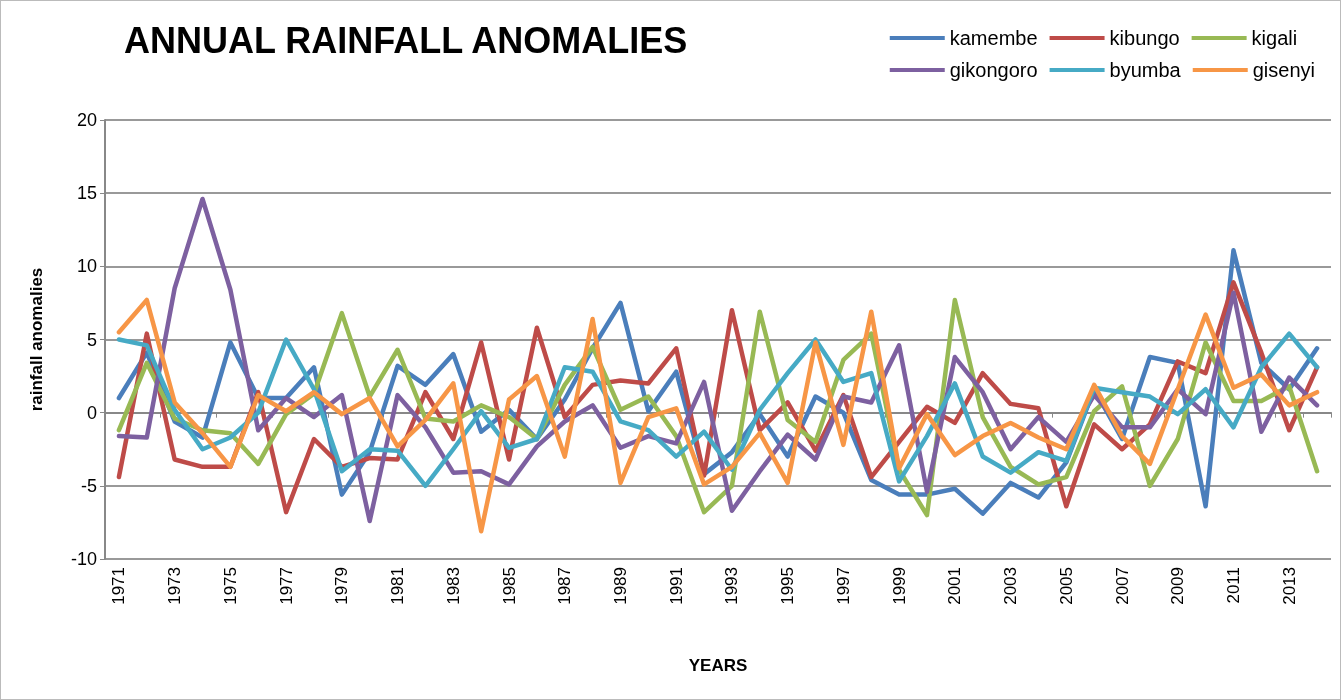 The width and height of the screenshot is (1341, 700). I want to click on x-tick-label: 1975, so click(230, 586).